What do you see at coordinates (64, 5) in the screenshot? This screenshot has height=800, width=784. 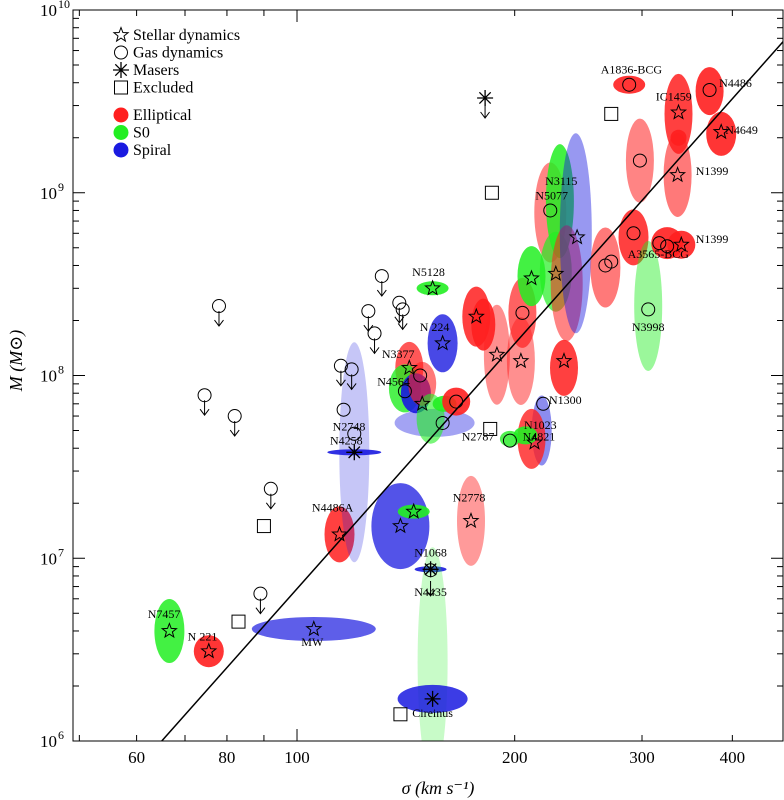 I see `y-tick-exponent: 10` at bounding box center [64, 5].